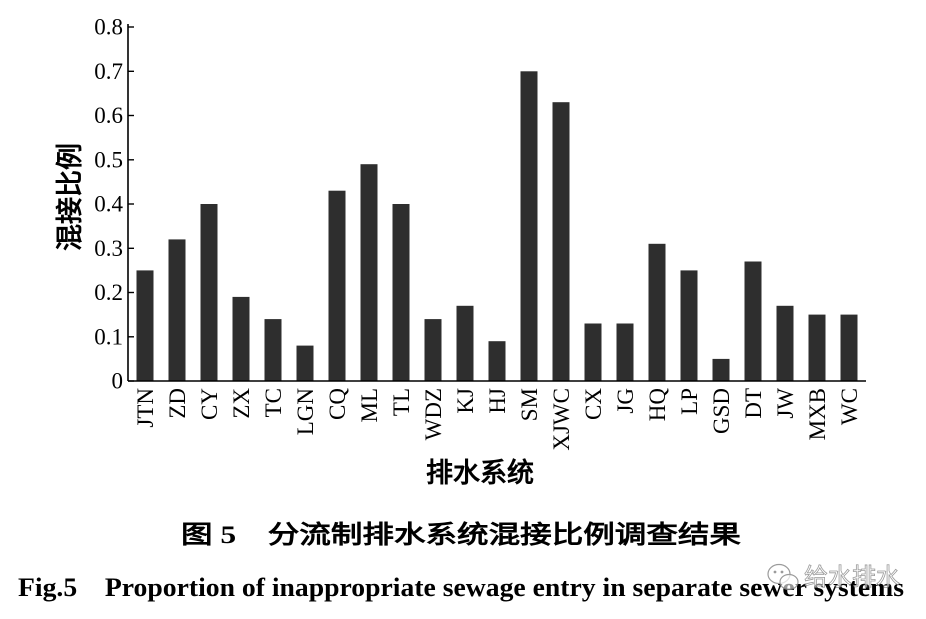 This screenshot has width=926, height=619. What do you see at coordinates (401, 292) in the screenshot?
I see `bar-TL` at bounding box center [401, 292].